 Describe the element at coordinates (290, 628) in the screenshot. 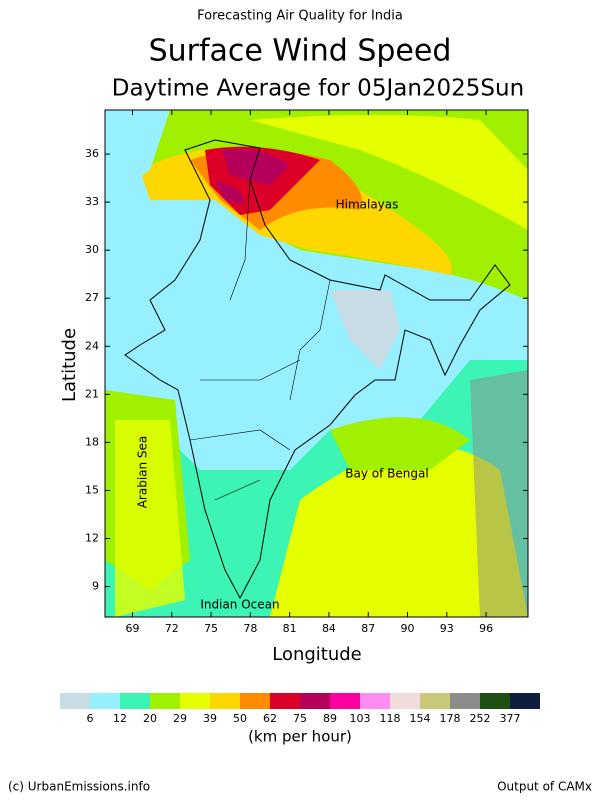

I see `x-tick-label: 81` at that location.